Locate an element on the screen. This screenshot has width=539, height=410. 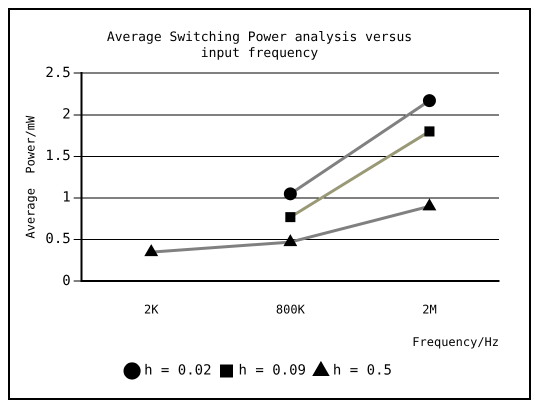
x-tick-label: 800K is located at coordinates (291, 309).